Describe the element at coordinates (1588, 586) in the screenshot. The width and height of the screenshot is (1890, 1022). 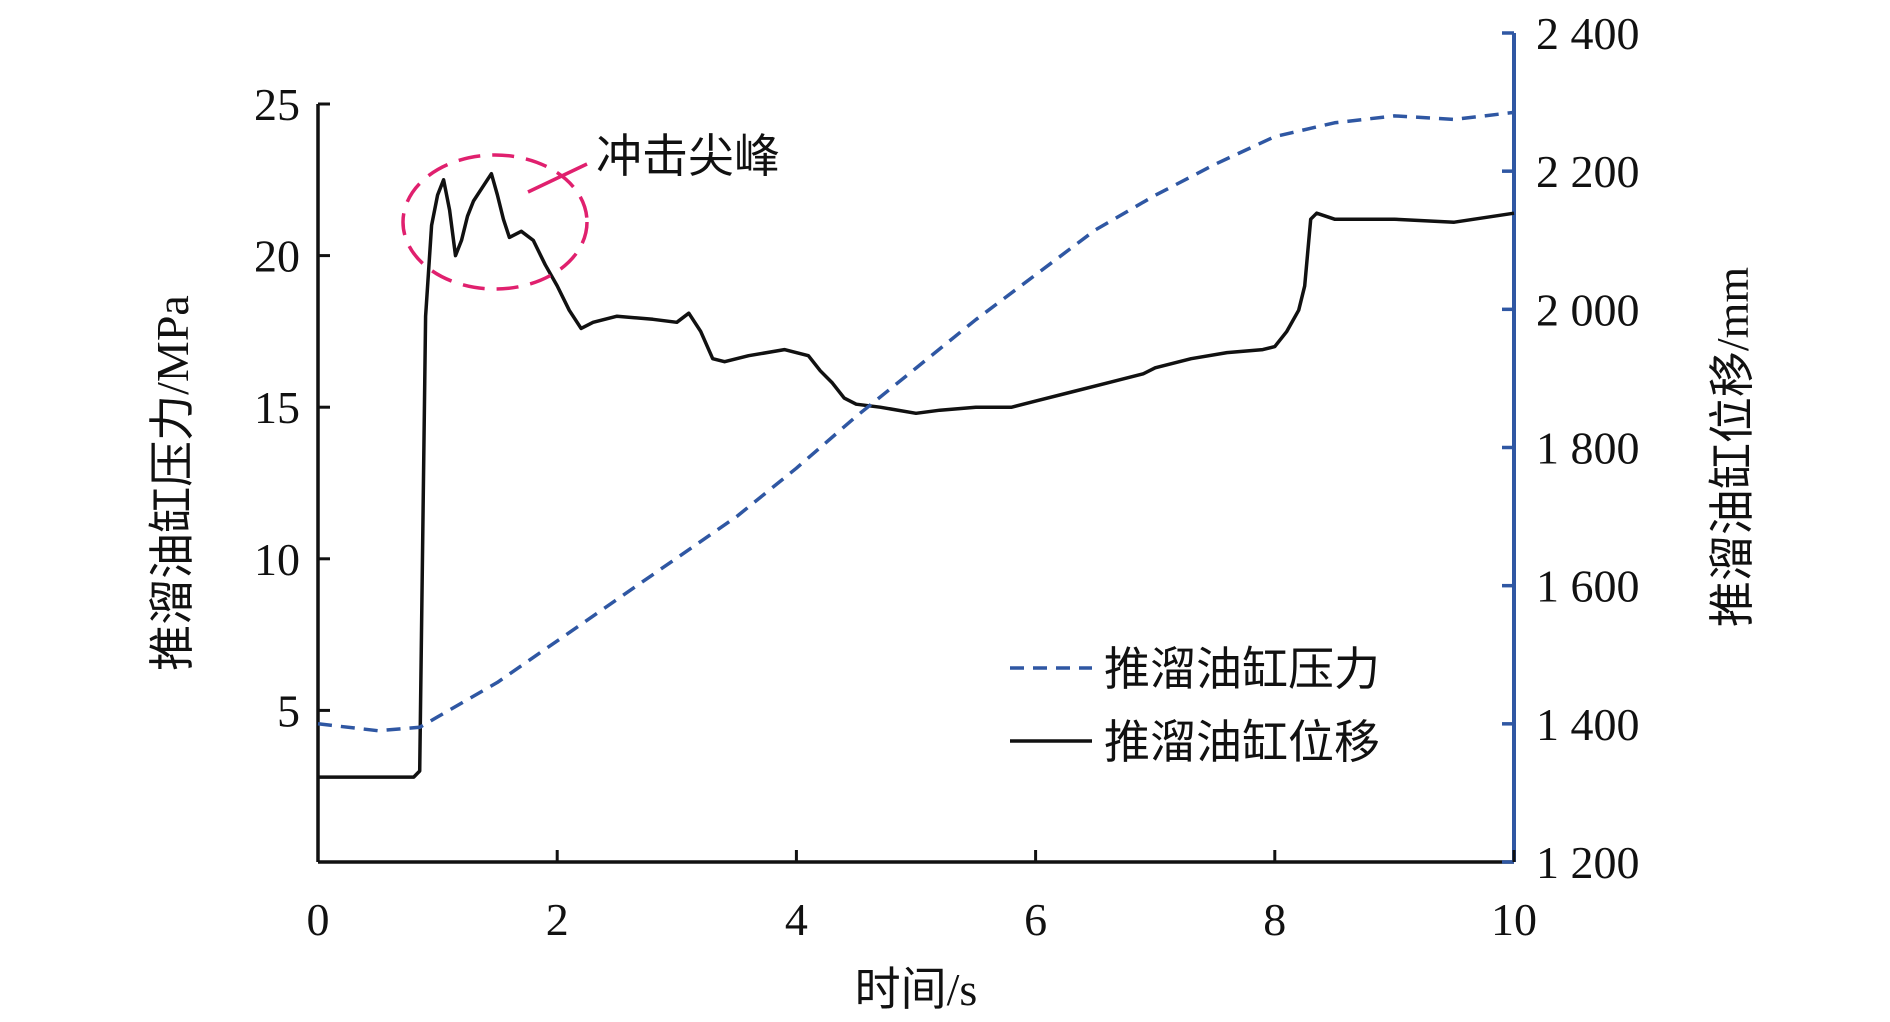
I see `right-y-tick-label: 1 600` at that location.